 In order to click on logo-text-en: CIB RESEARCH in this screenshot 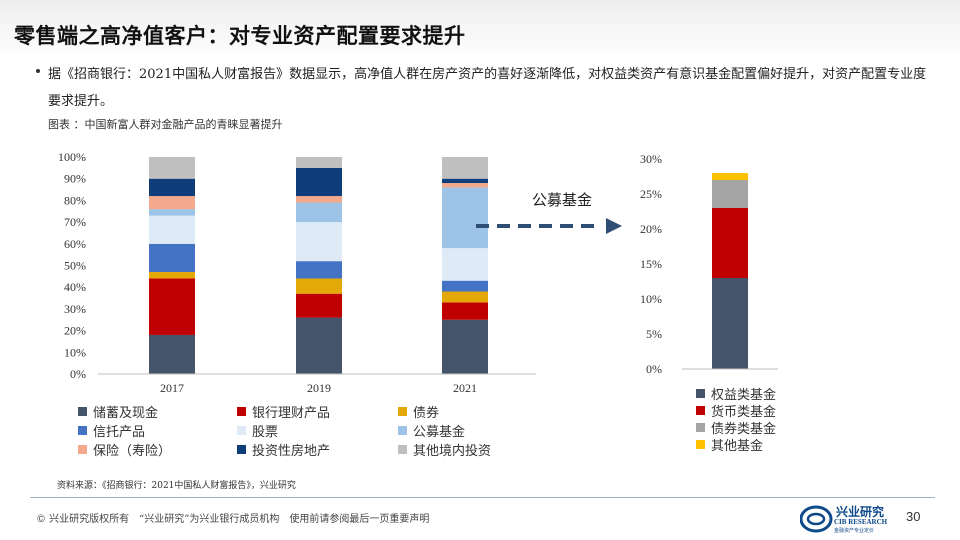, I will do `click(861, 522)`.